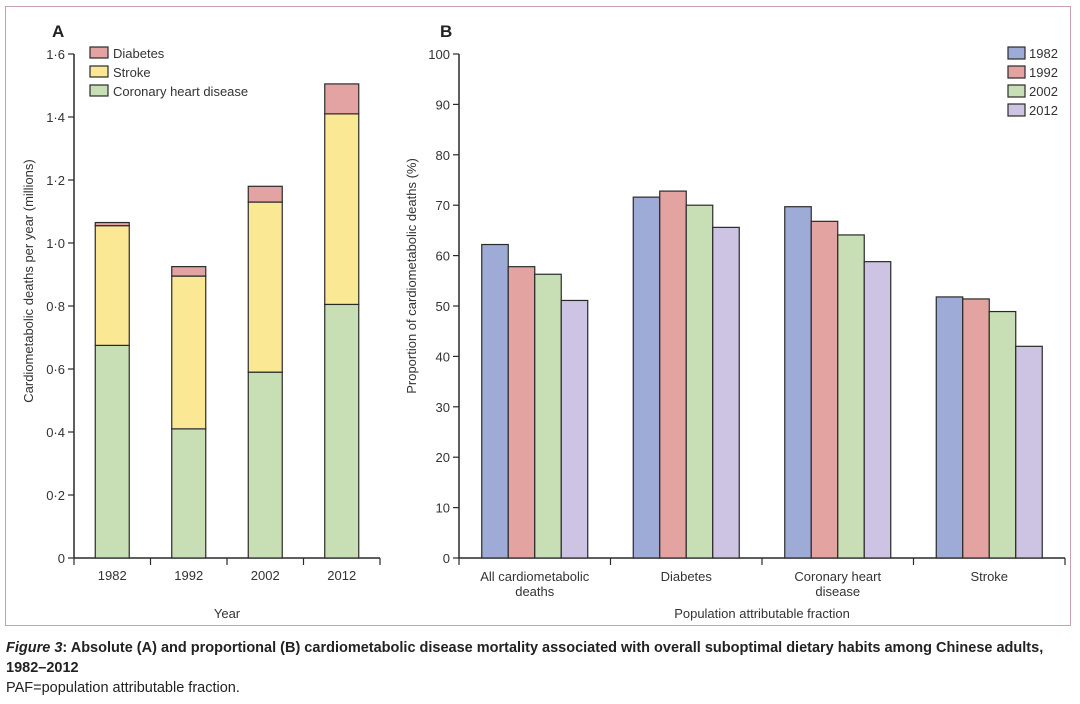 The height and width of the screenshot is (704, 1080). I want to click on bar-diabetes-2012, so click(342, 99).